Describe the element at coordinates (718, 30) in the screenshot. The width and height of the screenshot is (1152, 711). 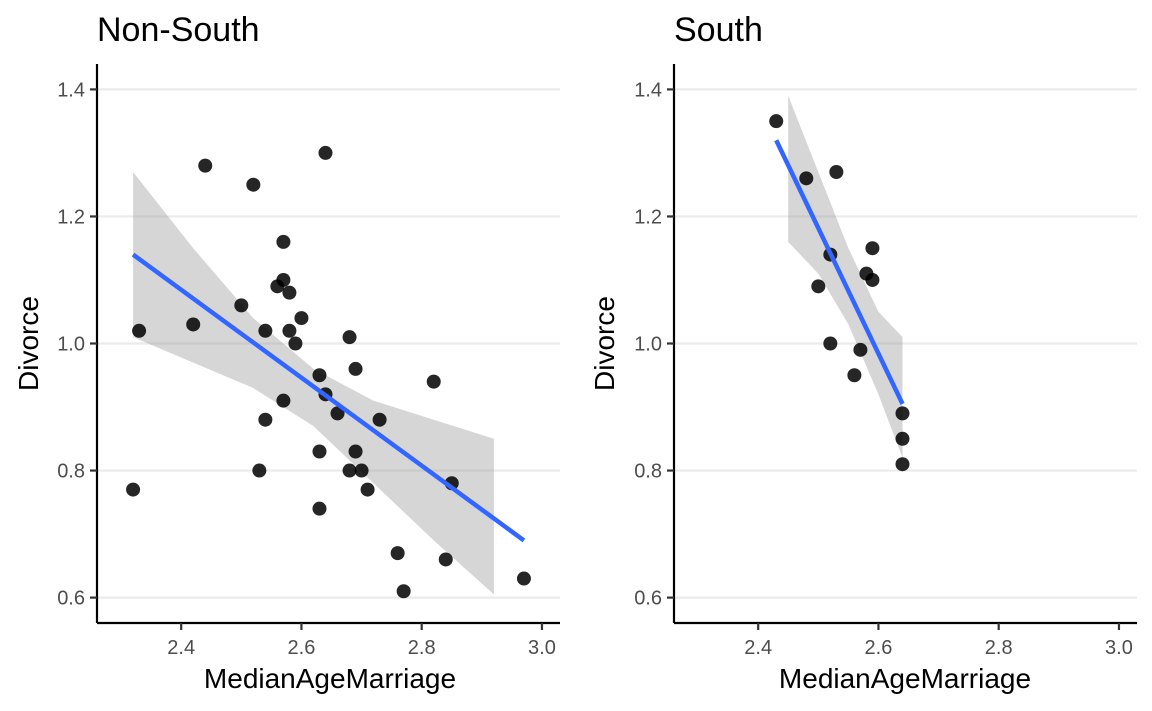
I see `panel-title: South` at that location.